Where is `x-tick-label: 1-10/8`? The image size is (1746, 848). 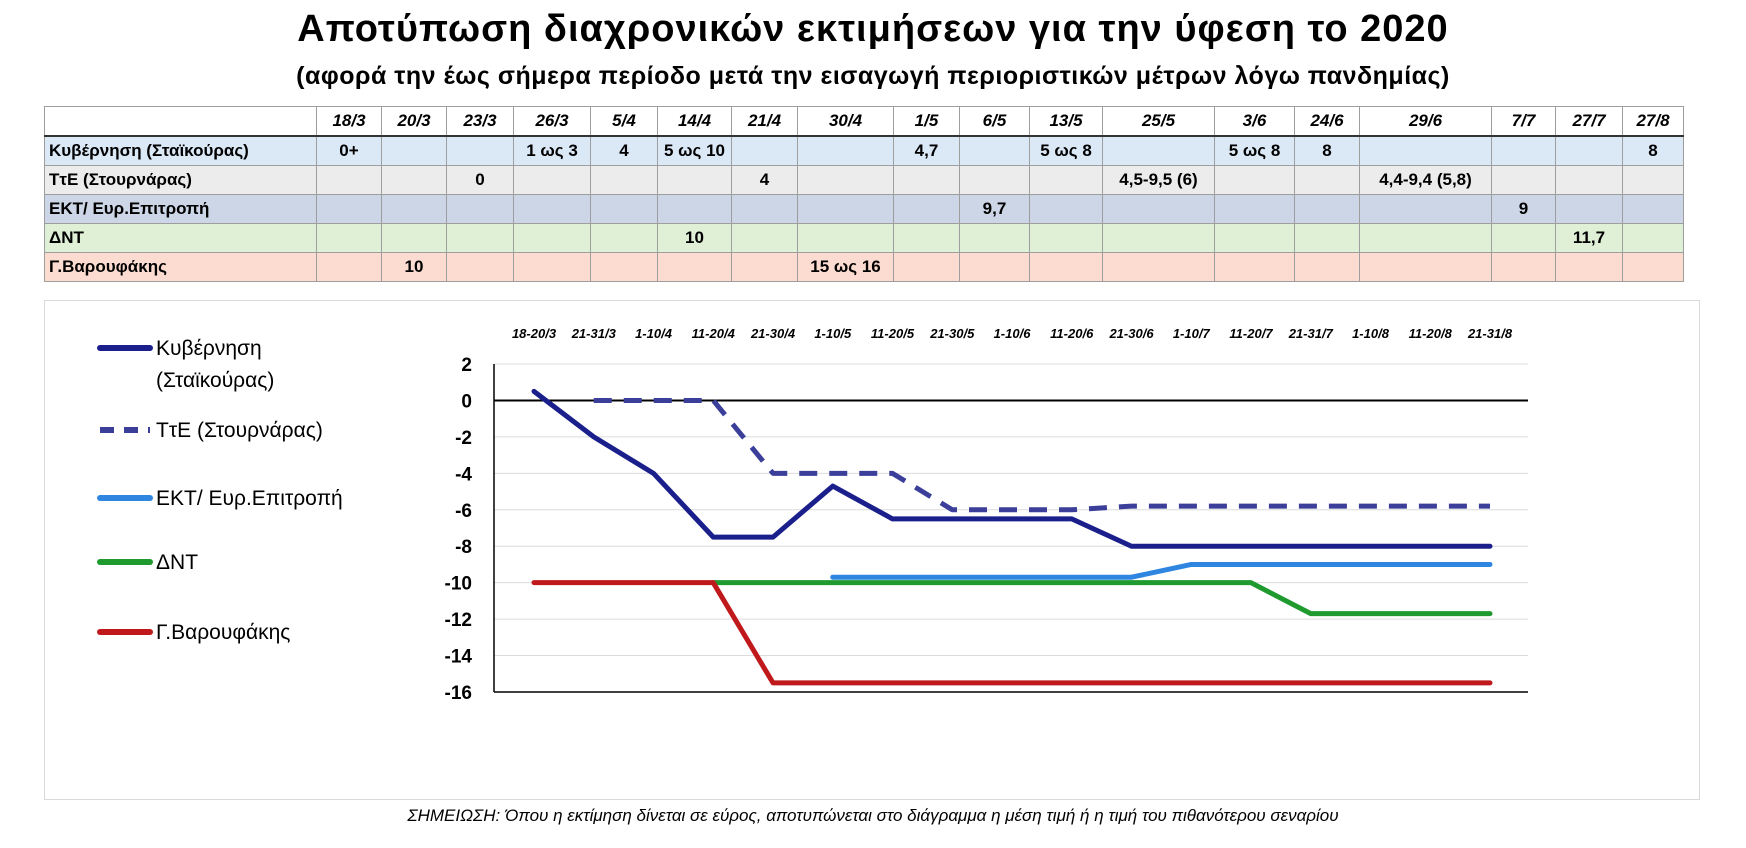 x-tick-label: 1-10/8 is located at coordinates (1371, 333).